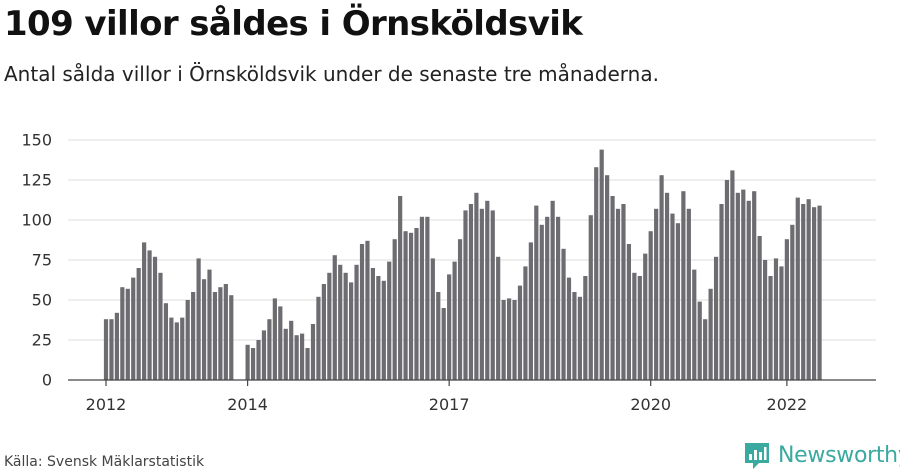 The height and width of the screenshot is (474, 900). What do you see at coordinates (36, 220) in the screenshot?
I see `y-tick-label: 100` at bounding box center [36, 220].